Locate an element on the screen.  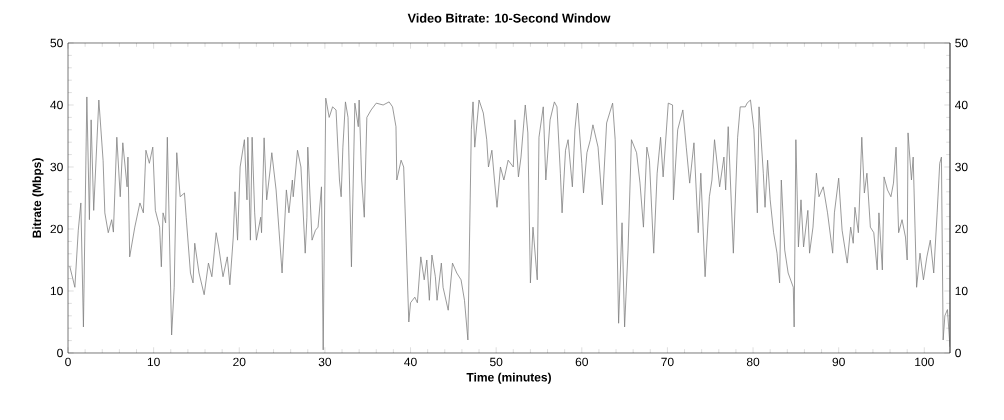
y-tick-label: 10 is located at coordinates (56, 291).